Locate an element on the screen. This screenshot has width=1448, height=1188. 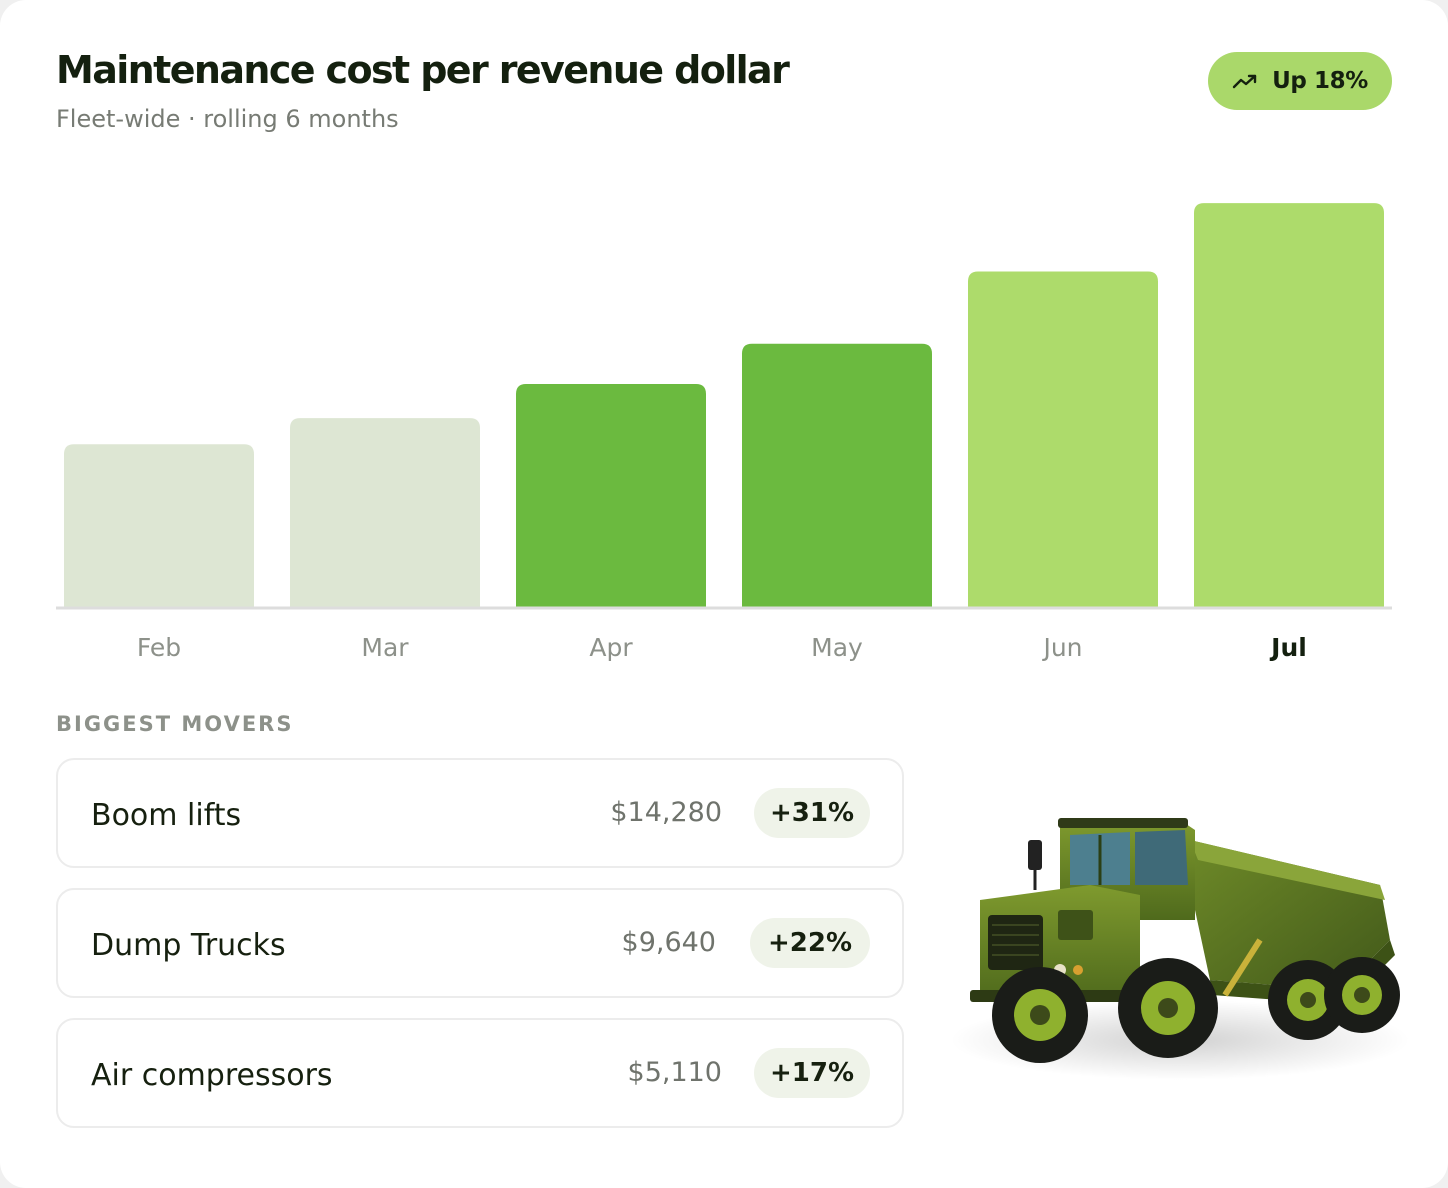
page-title: Maintenance cost per revenue dollar is located at coordinates (423, 70).